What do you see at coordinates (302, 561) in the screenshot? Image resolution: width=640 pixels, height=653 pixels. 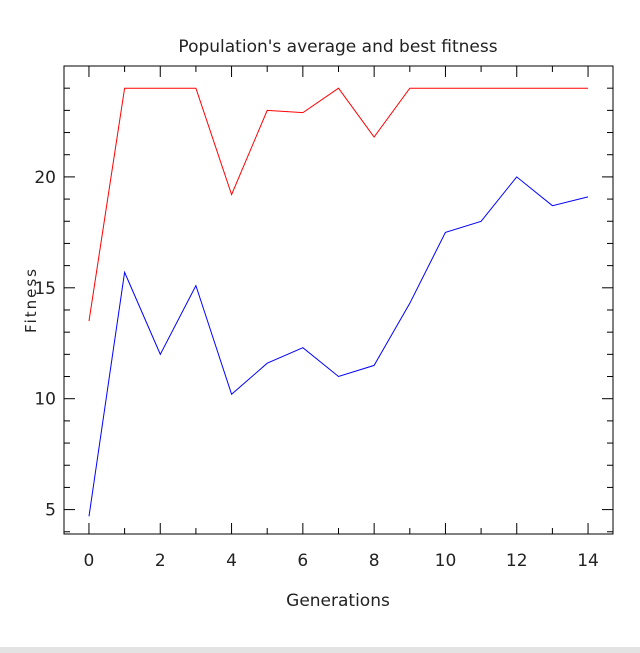 I see `x-tick-label: 6` at bounding box center [302, 561].